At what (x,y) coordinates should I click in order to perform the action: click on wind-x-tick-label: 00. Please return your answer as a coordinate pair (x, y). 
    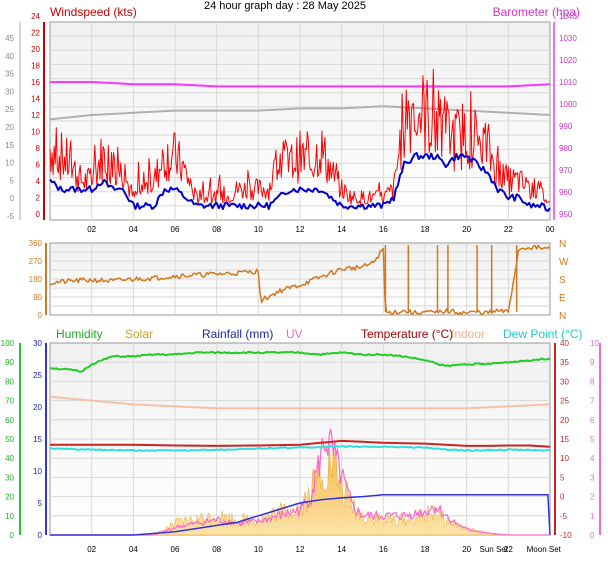
    Looking at the image, I should click on (550, 229).